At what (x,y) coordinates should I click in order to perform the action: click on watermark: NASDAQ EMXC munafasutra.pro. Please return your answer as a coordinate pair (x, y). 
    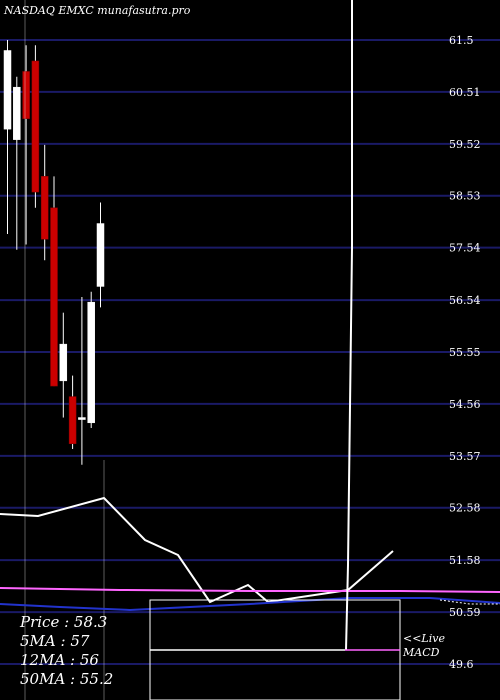
    Looking at the image, I should click on (97, 10).